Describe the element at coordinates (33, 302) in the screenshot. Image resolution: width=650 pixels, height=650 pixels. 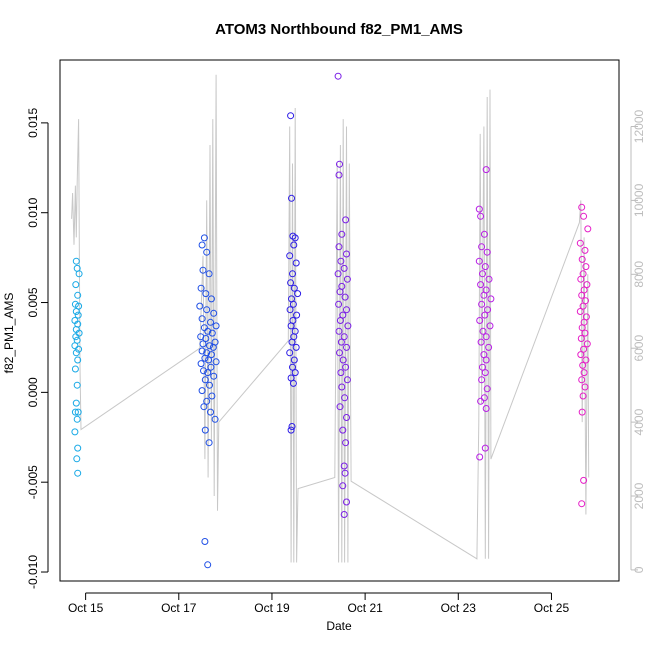
I see `y-tick-label: 0.005` at that location.